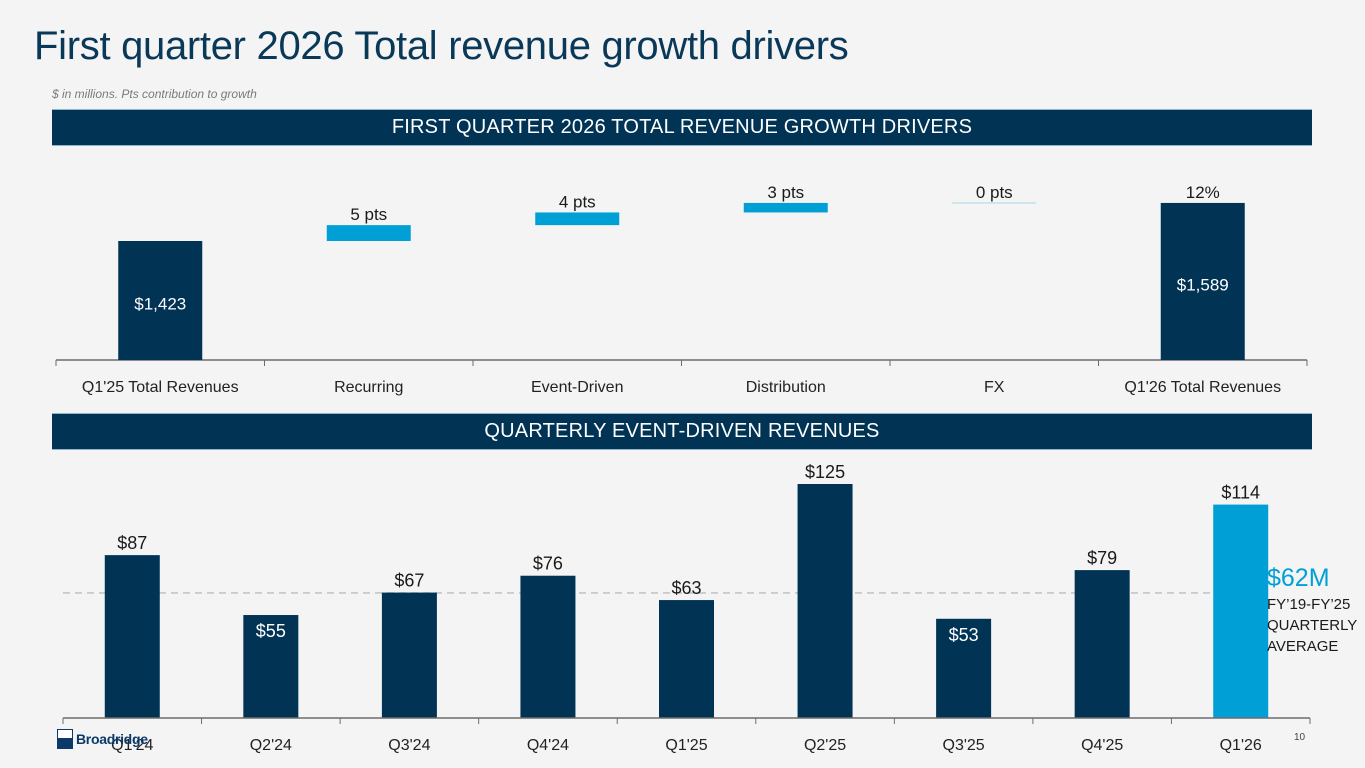  What do you see at coordinates (964, 635) in the screenshot?
I see `event-driven-bar-label: $53` at bounding box center [964, 635].